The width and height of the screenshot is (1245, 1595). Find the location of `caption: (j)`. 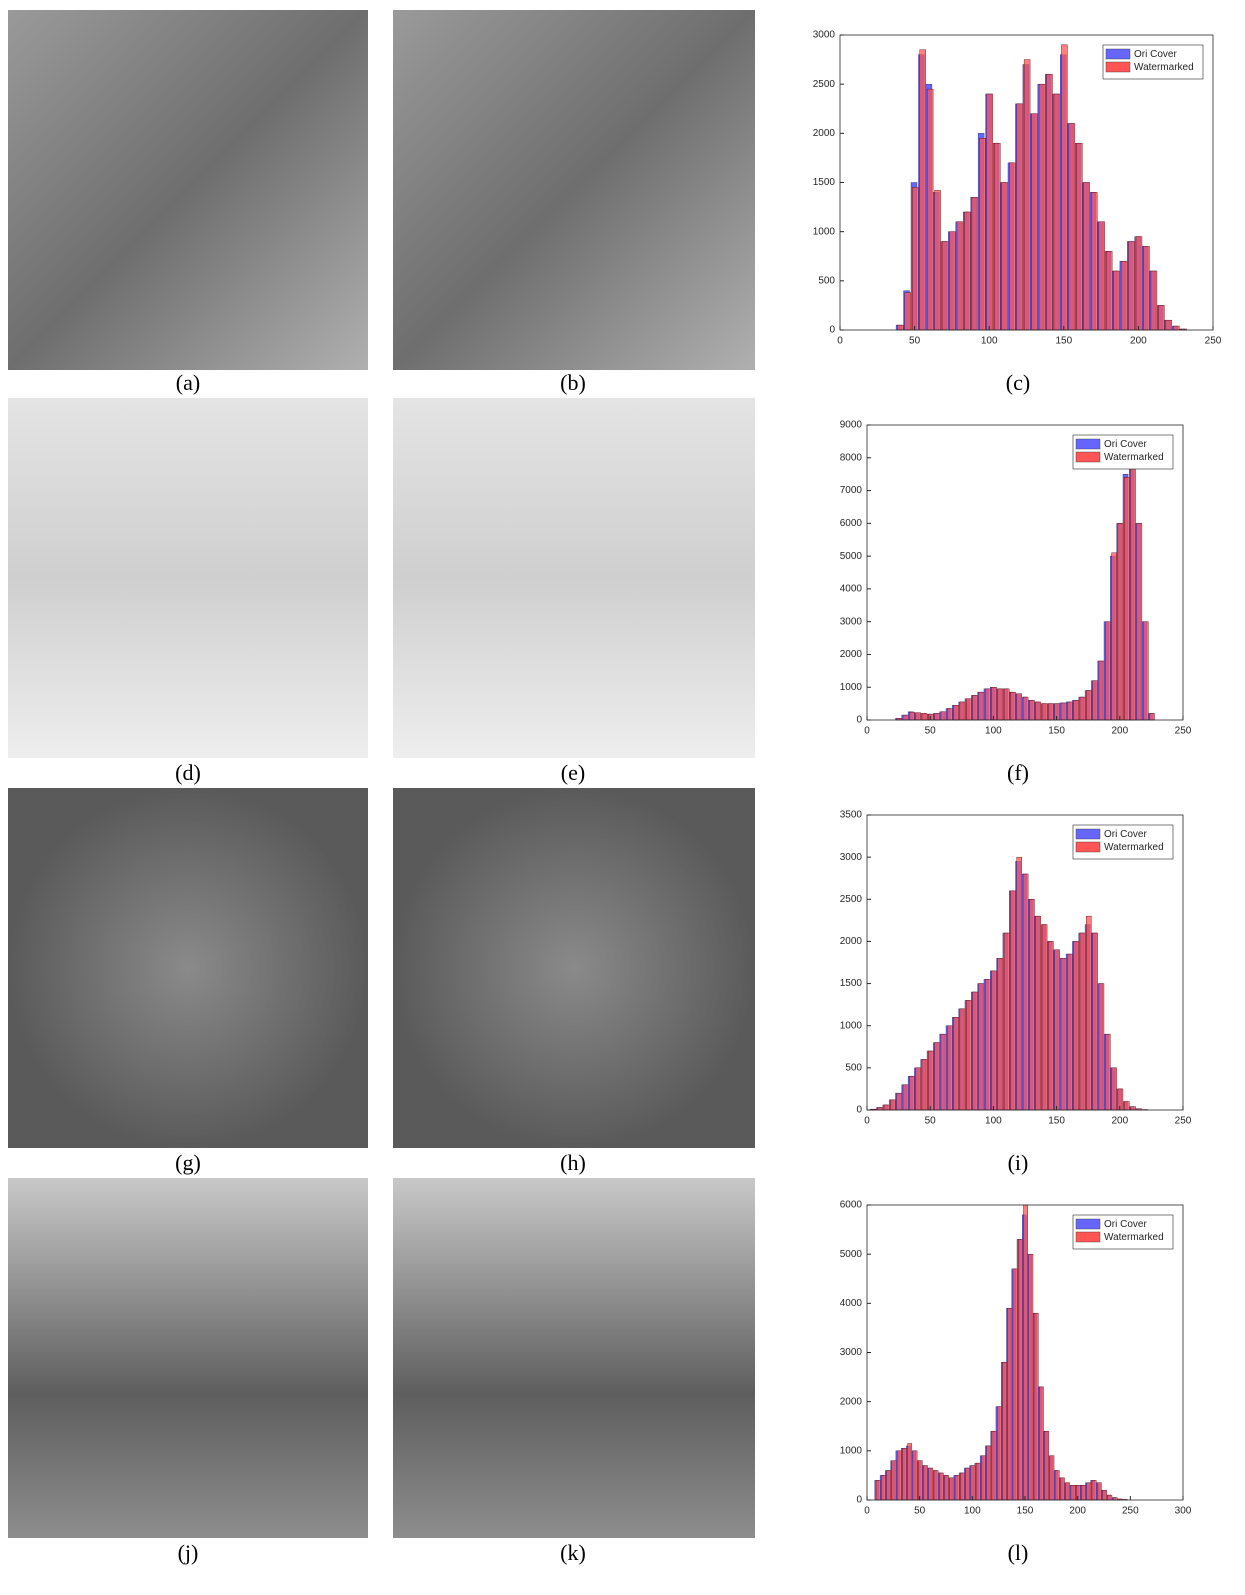

caption: (j) is located at coordinates (188, 1552).